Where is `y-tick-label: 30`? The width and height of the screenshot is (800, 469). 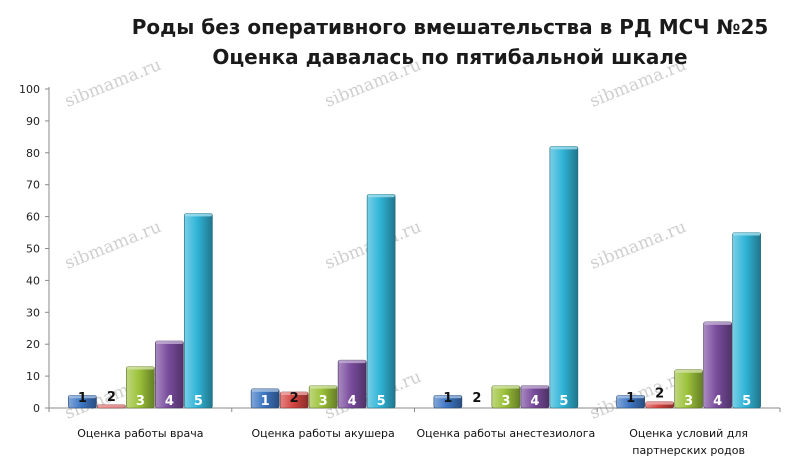
y-tick-label: 30 is located at coordinates (33, 312).